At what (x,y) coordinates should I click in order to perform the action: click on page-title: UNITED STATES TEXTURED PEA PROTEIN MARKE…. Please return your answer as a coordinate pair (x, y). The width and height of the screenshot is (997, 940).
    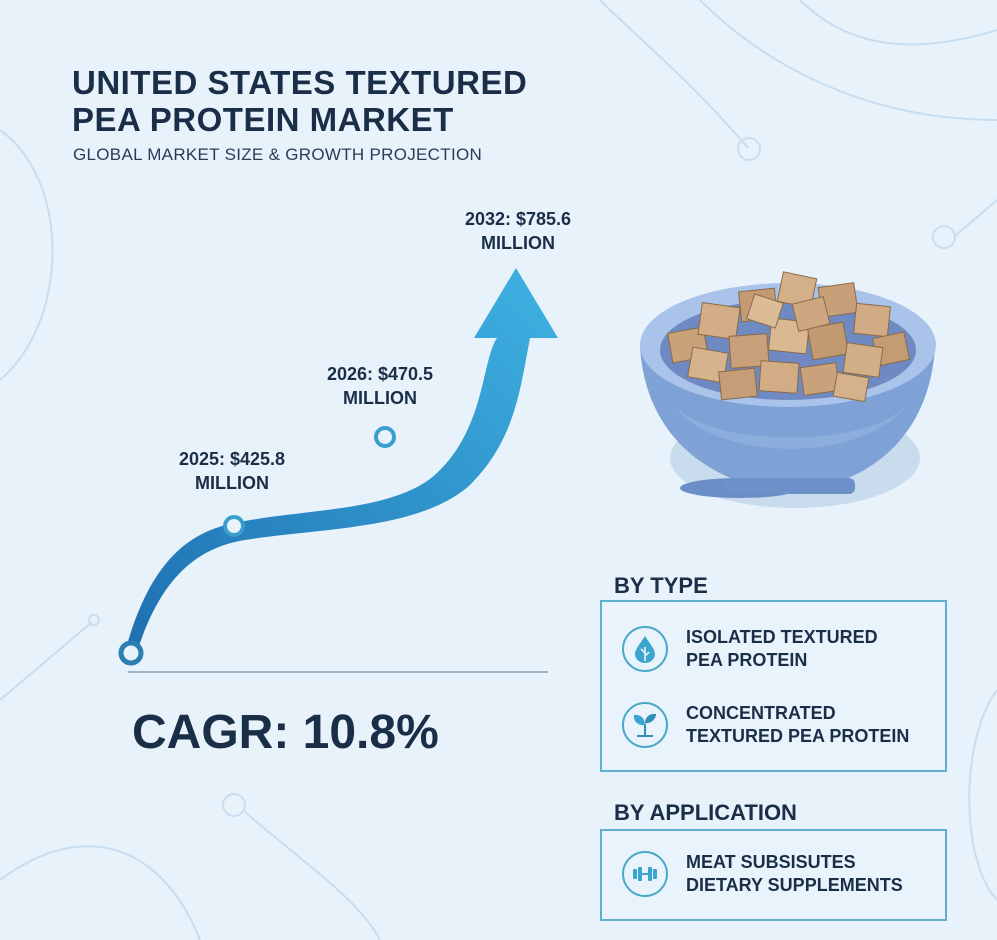
    Looking at the image, I should click on (332, 101).